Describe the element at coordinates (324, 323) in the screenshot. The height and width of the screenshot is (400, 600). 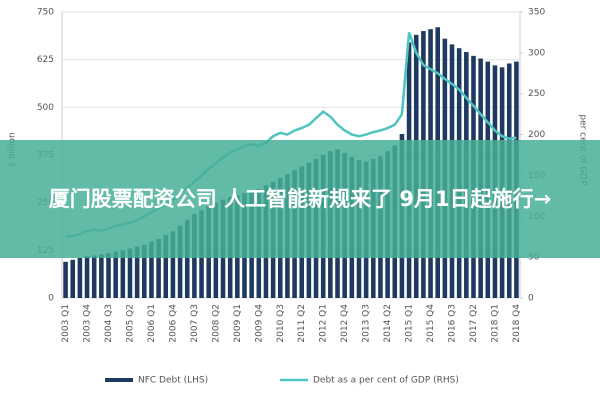
I see `x-tick-label: 2012 Q1` at that location.